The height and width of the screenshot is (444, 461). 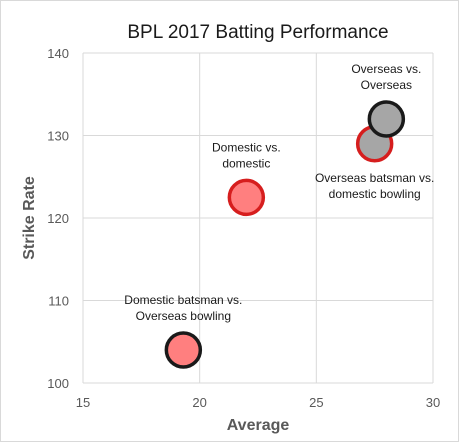 I want to click on y-tick-label: 100, so click(x=58, y=383).